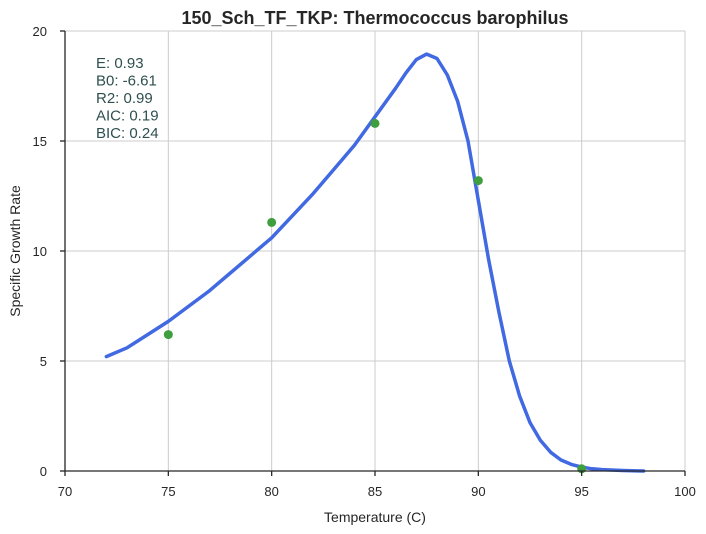 The width and height of the screenshot is (706, 534). I want to click on fit-stat-line: R2: 0.99, so click(124, 98).